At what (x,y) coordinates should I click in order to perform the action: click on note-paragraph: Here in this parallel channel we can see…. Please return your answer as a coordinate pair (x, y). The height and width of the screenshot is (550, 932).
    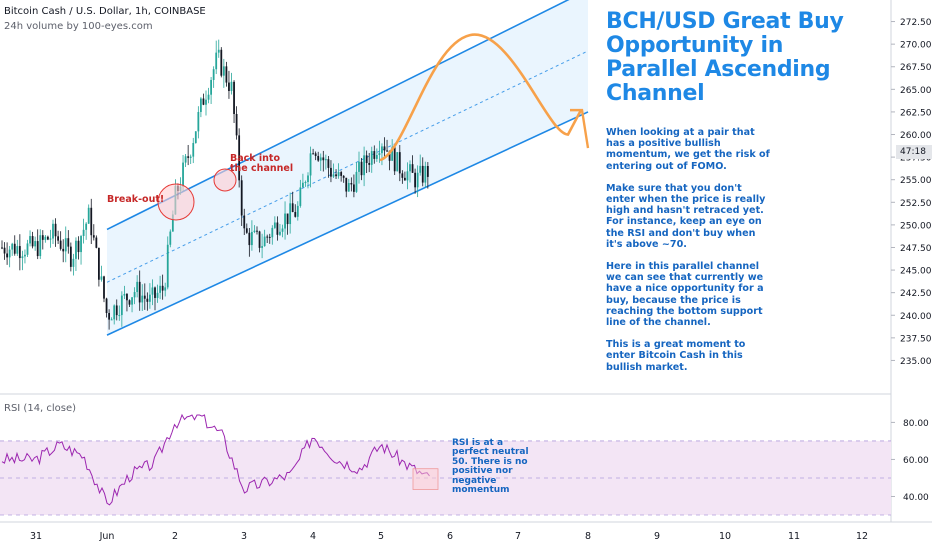
    Looking at the image, I should click on (685, 295).